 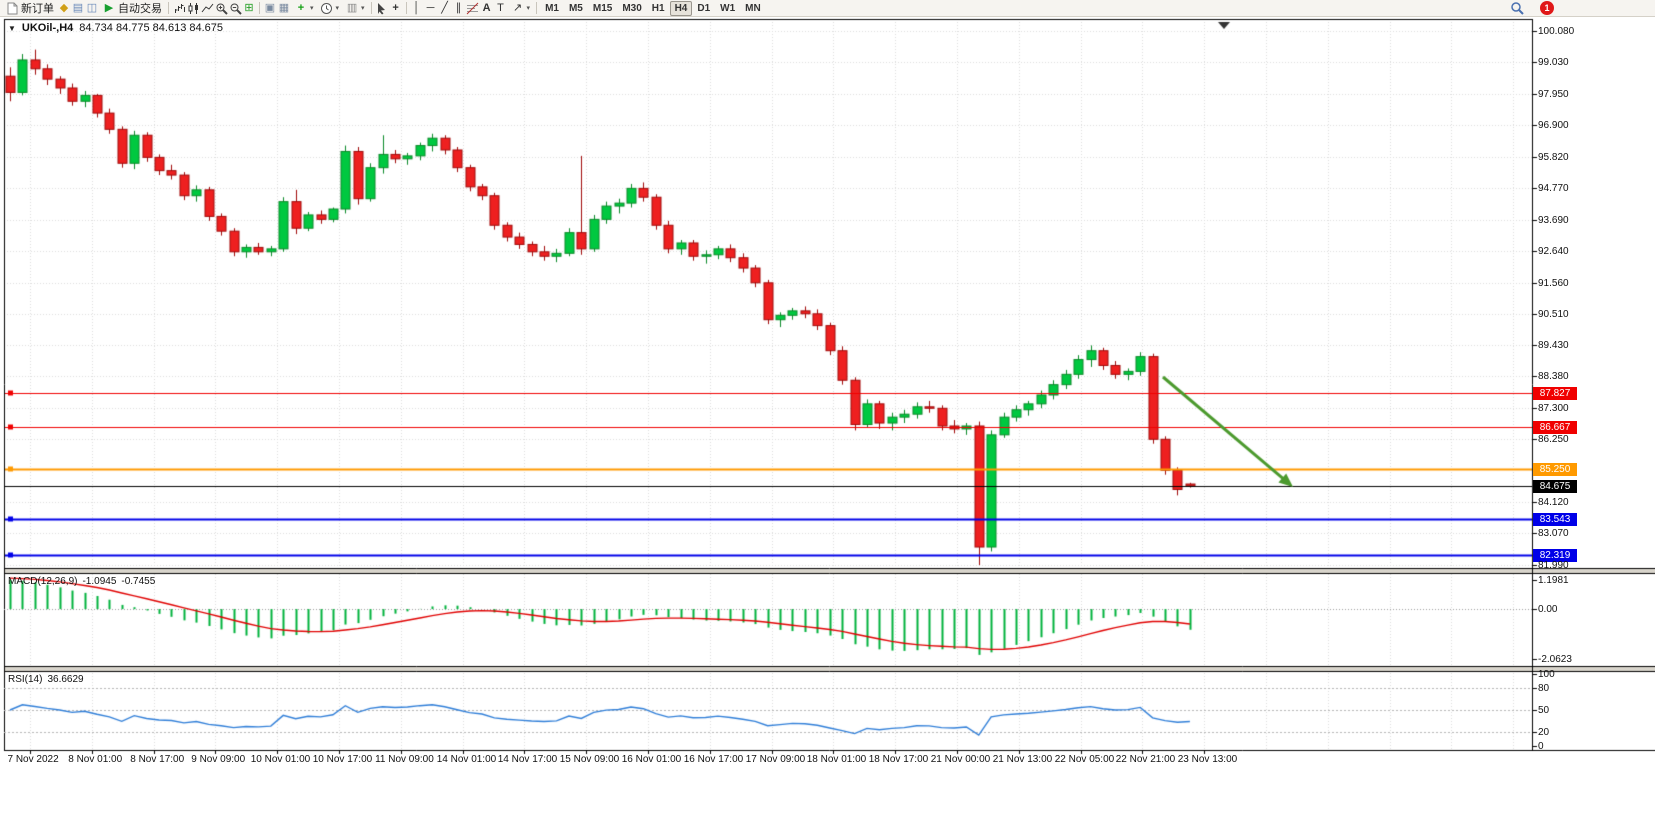 I want to click on notification-badge: 1, so click(x=1547, y=8).